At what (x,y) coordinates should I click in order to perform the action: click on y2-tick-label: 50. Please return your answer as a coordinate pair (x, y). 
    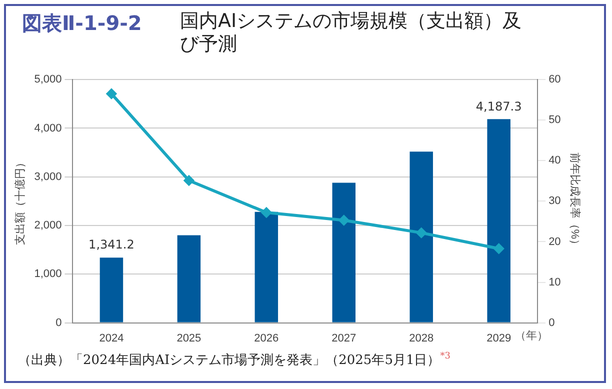
    Looking at the image, I should click on (554, 120).